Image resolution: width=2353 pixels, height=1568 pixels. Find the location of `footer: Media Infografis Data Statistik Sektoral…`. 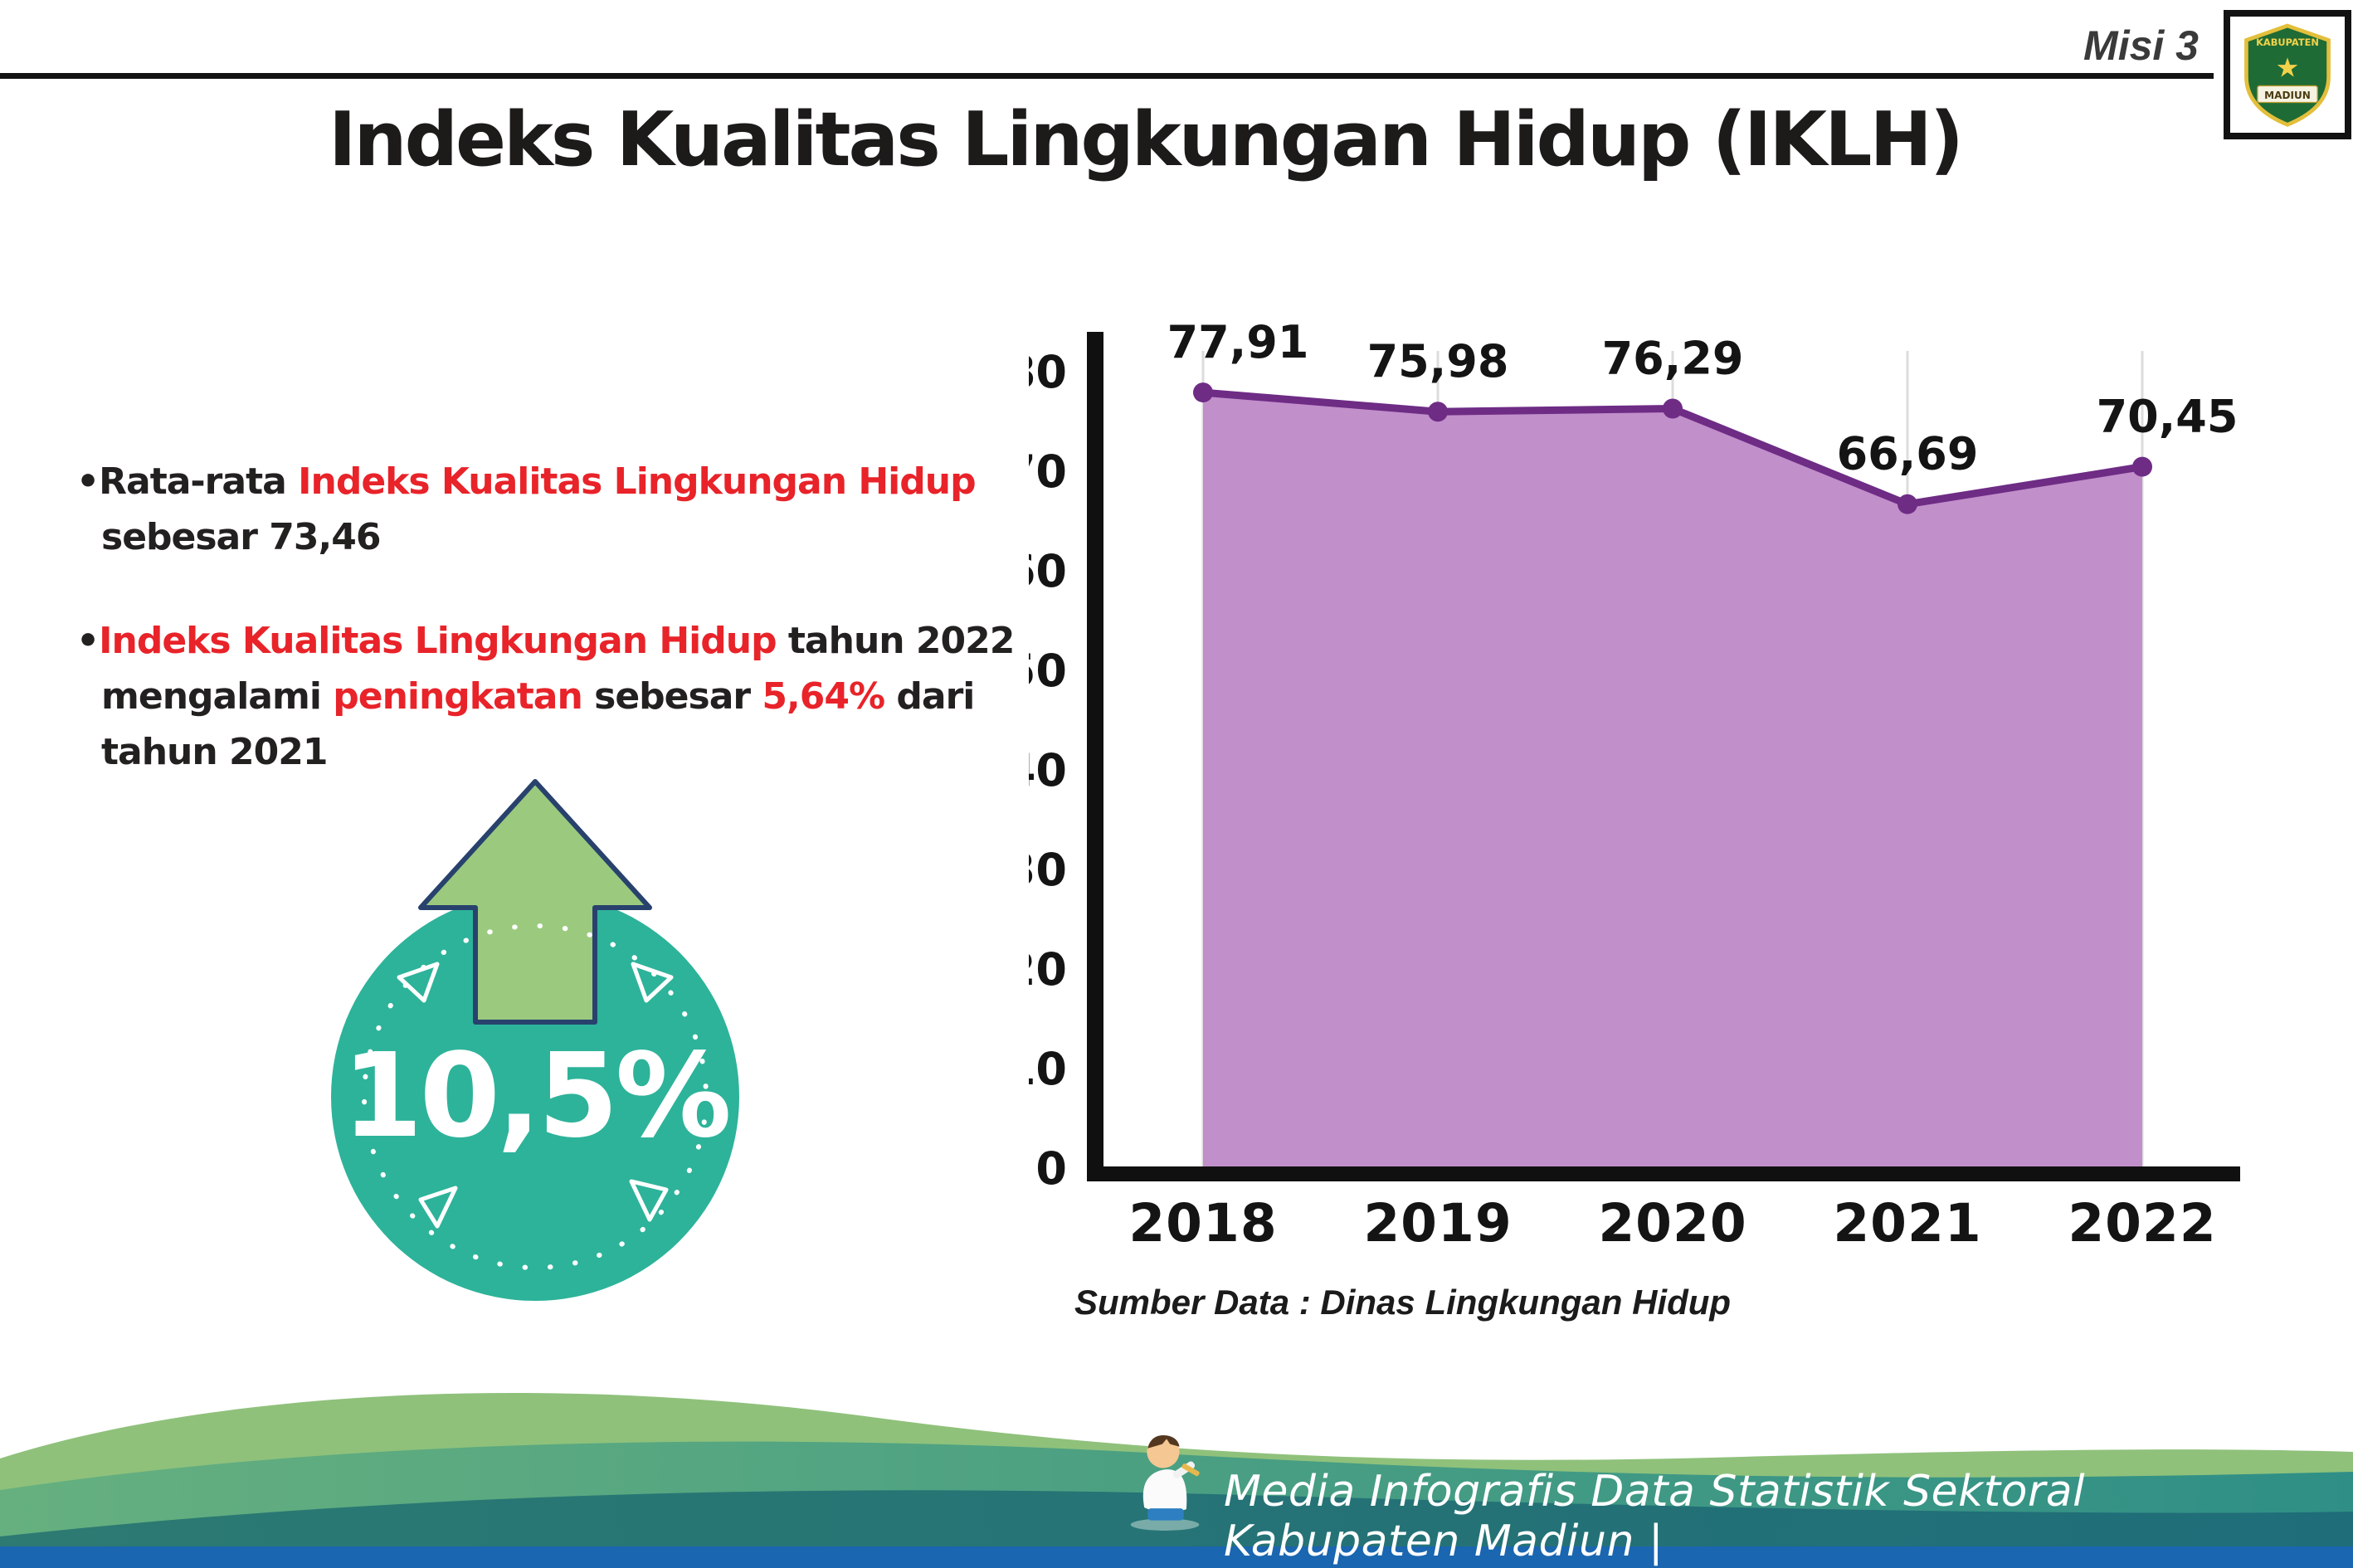

footer: Media Infografis Data Statistik Sektoral… is located at coordinates (1176, 1464).